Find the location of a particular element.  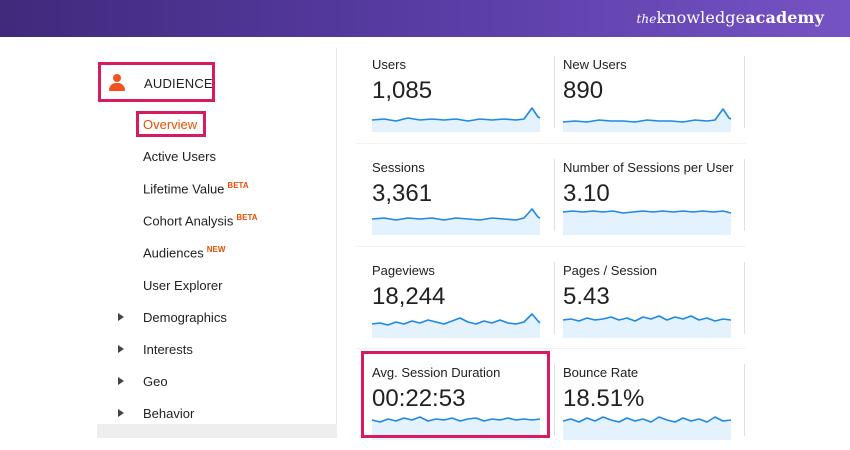

sidebar-item-label: Overview is located at coordinates (170, 124).